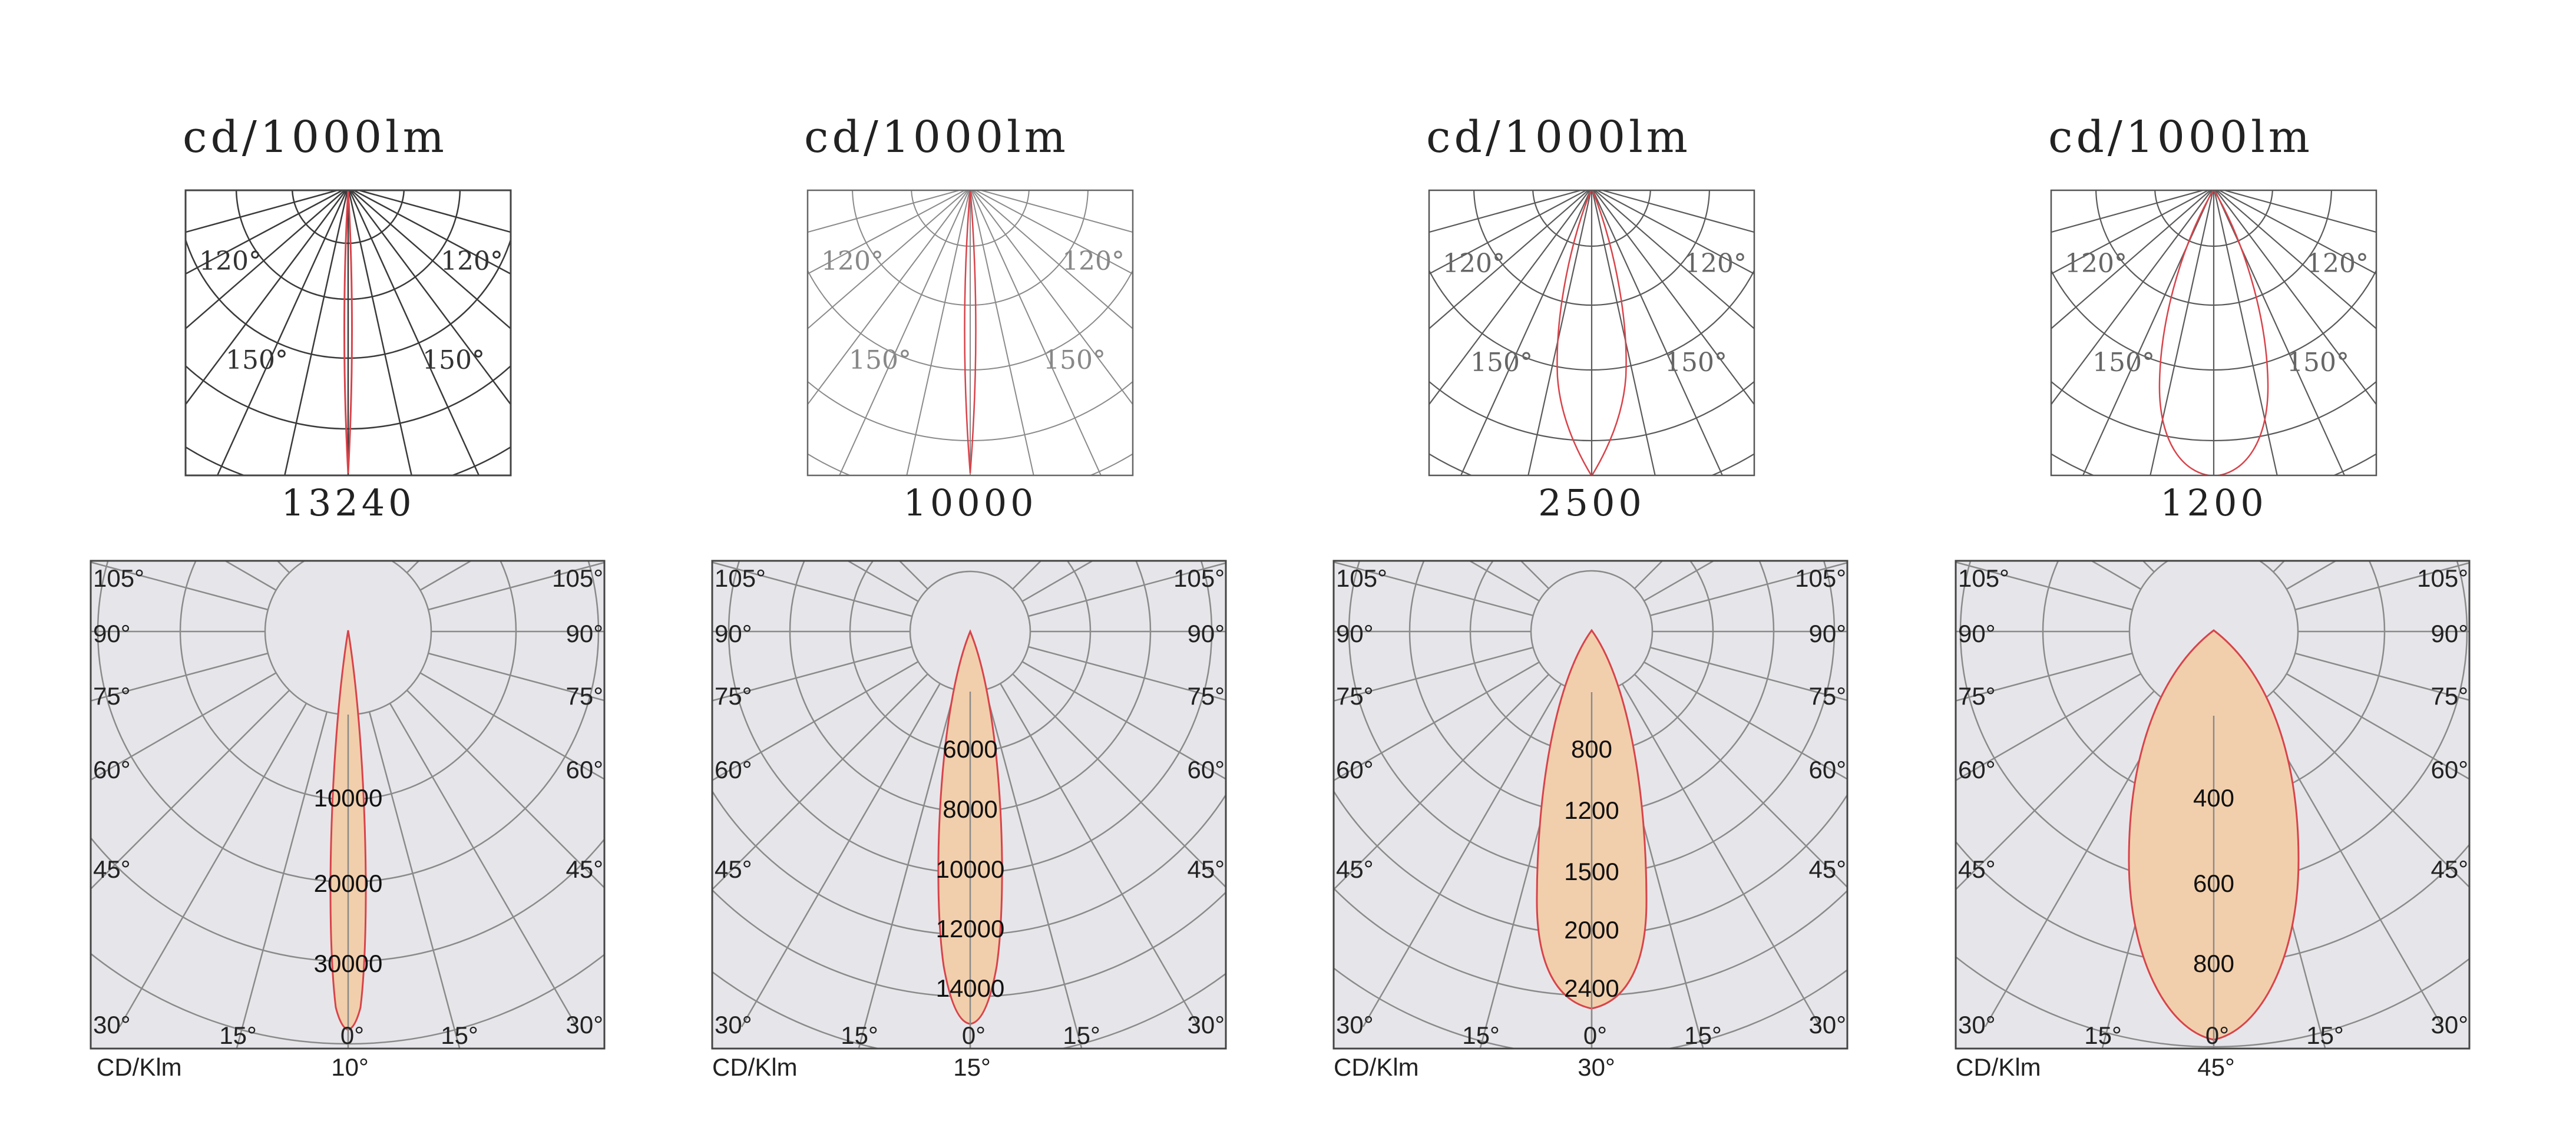  Describe the element at coordinates (584, 769) in the screenshot. I see `bottom-angle-label-1-60R: 60°` at that location.